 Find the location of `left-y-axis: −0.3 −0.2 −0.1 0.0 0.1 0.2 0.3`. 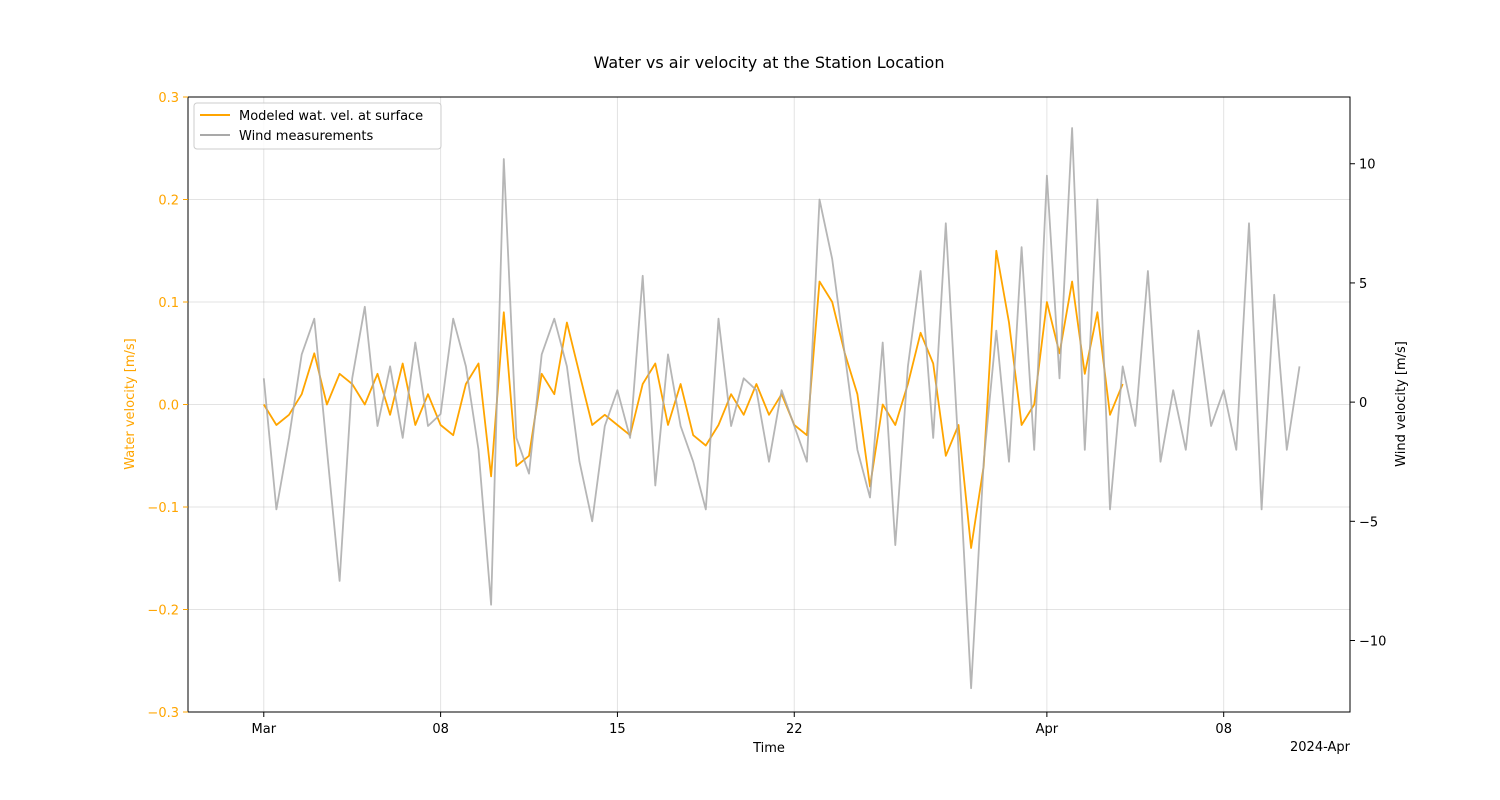

left-y-axis: −0.3 −0.2 −0.1 0.0 0.1 0.2 0.3 is located at coordinates (167, 406).